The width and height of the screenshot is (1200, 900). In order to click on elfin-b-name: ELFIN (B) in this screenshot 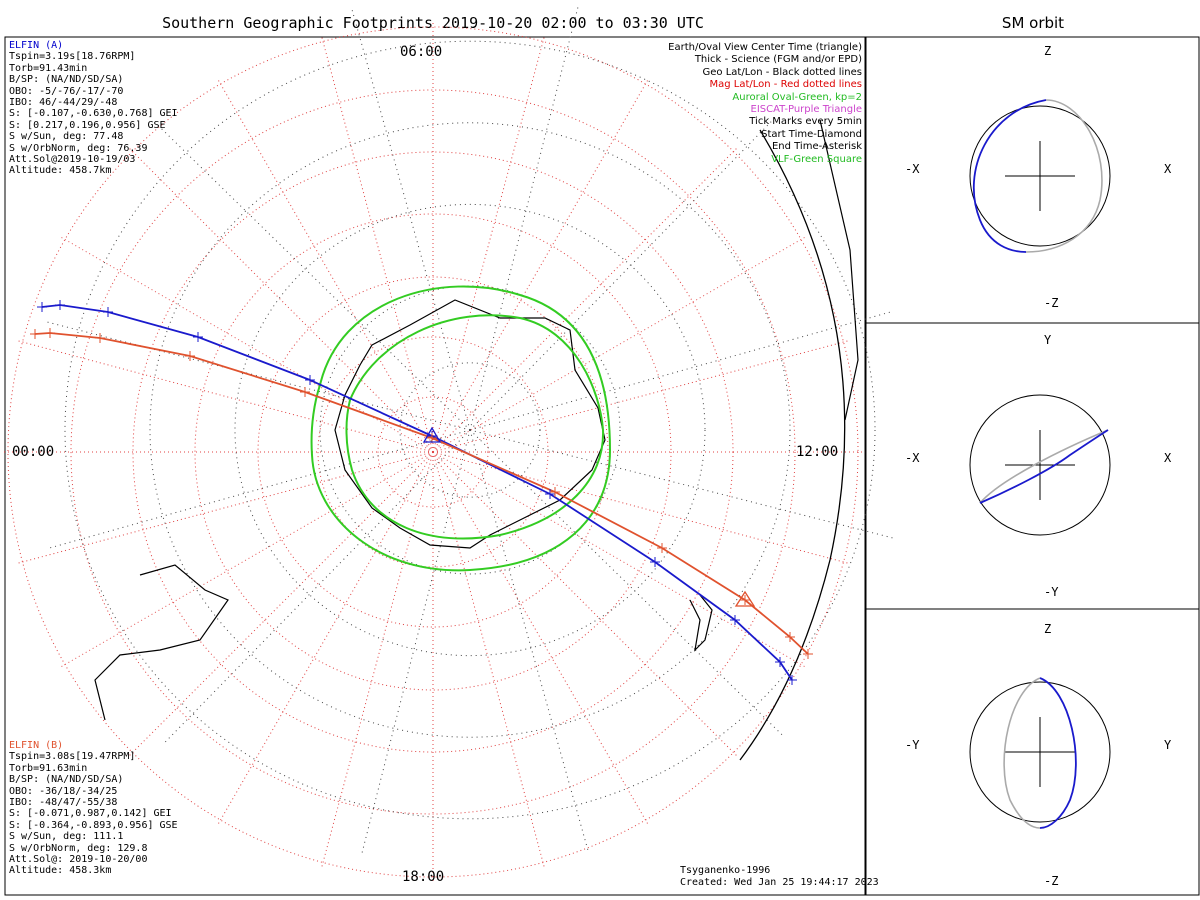, I will do `click(36, 745)`.